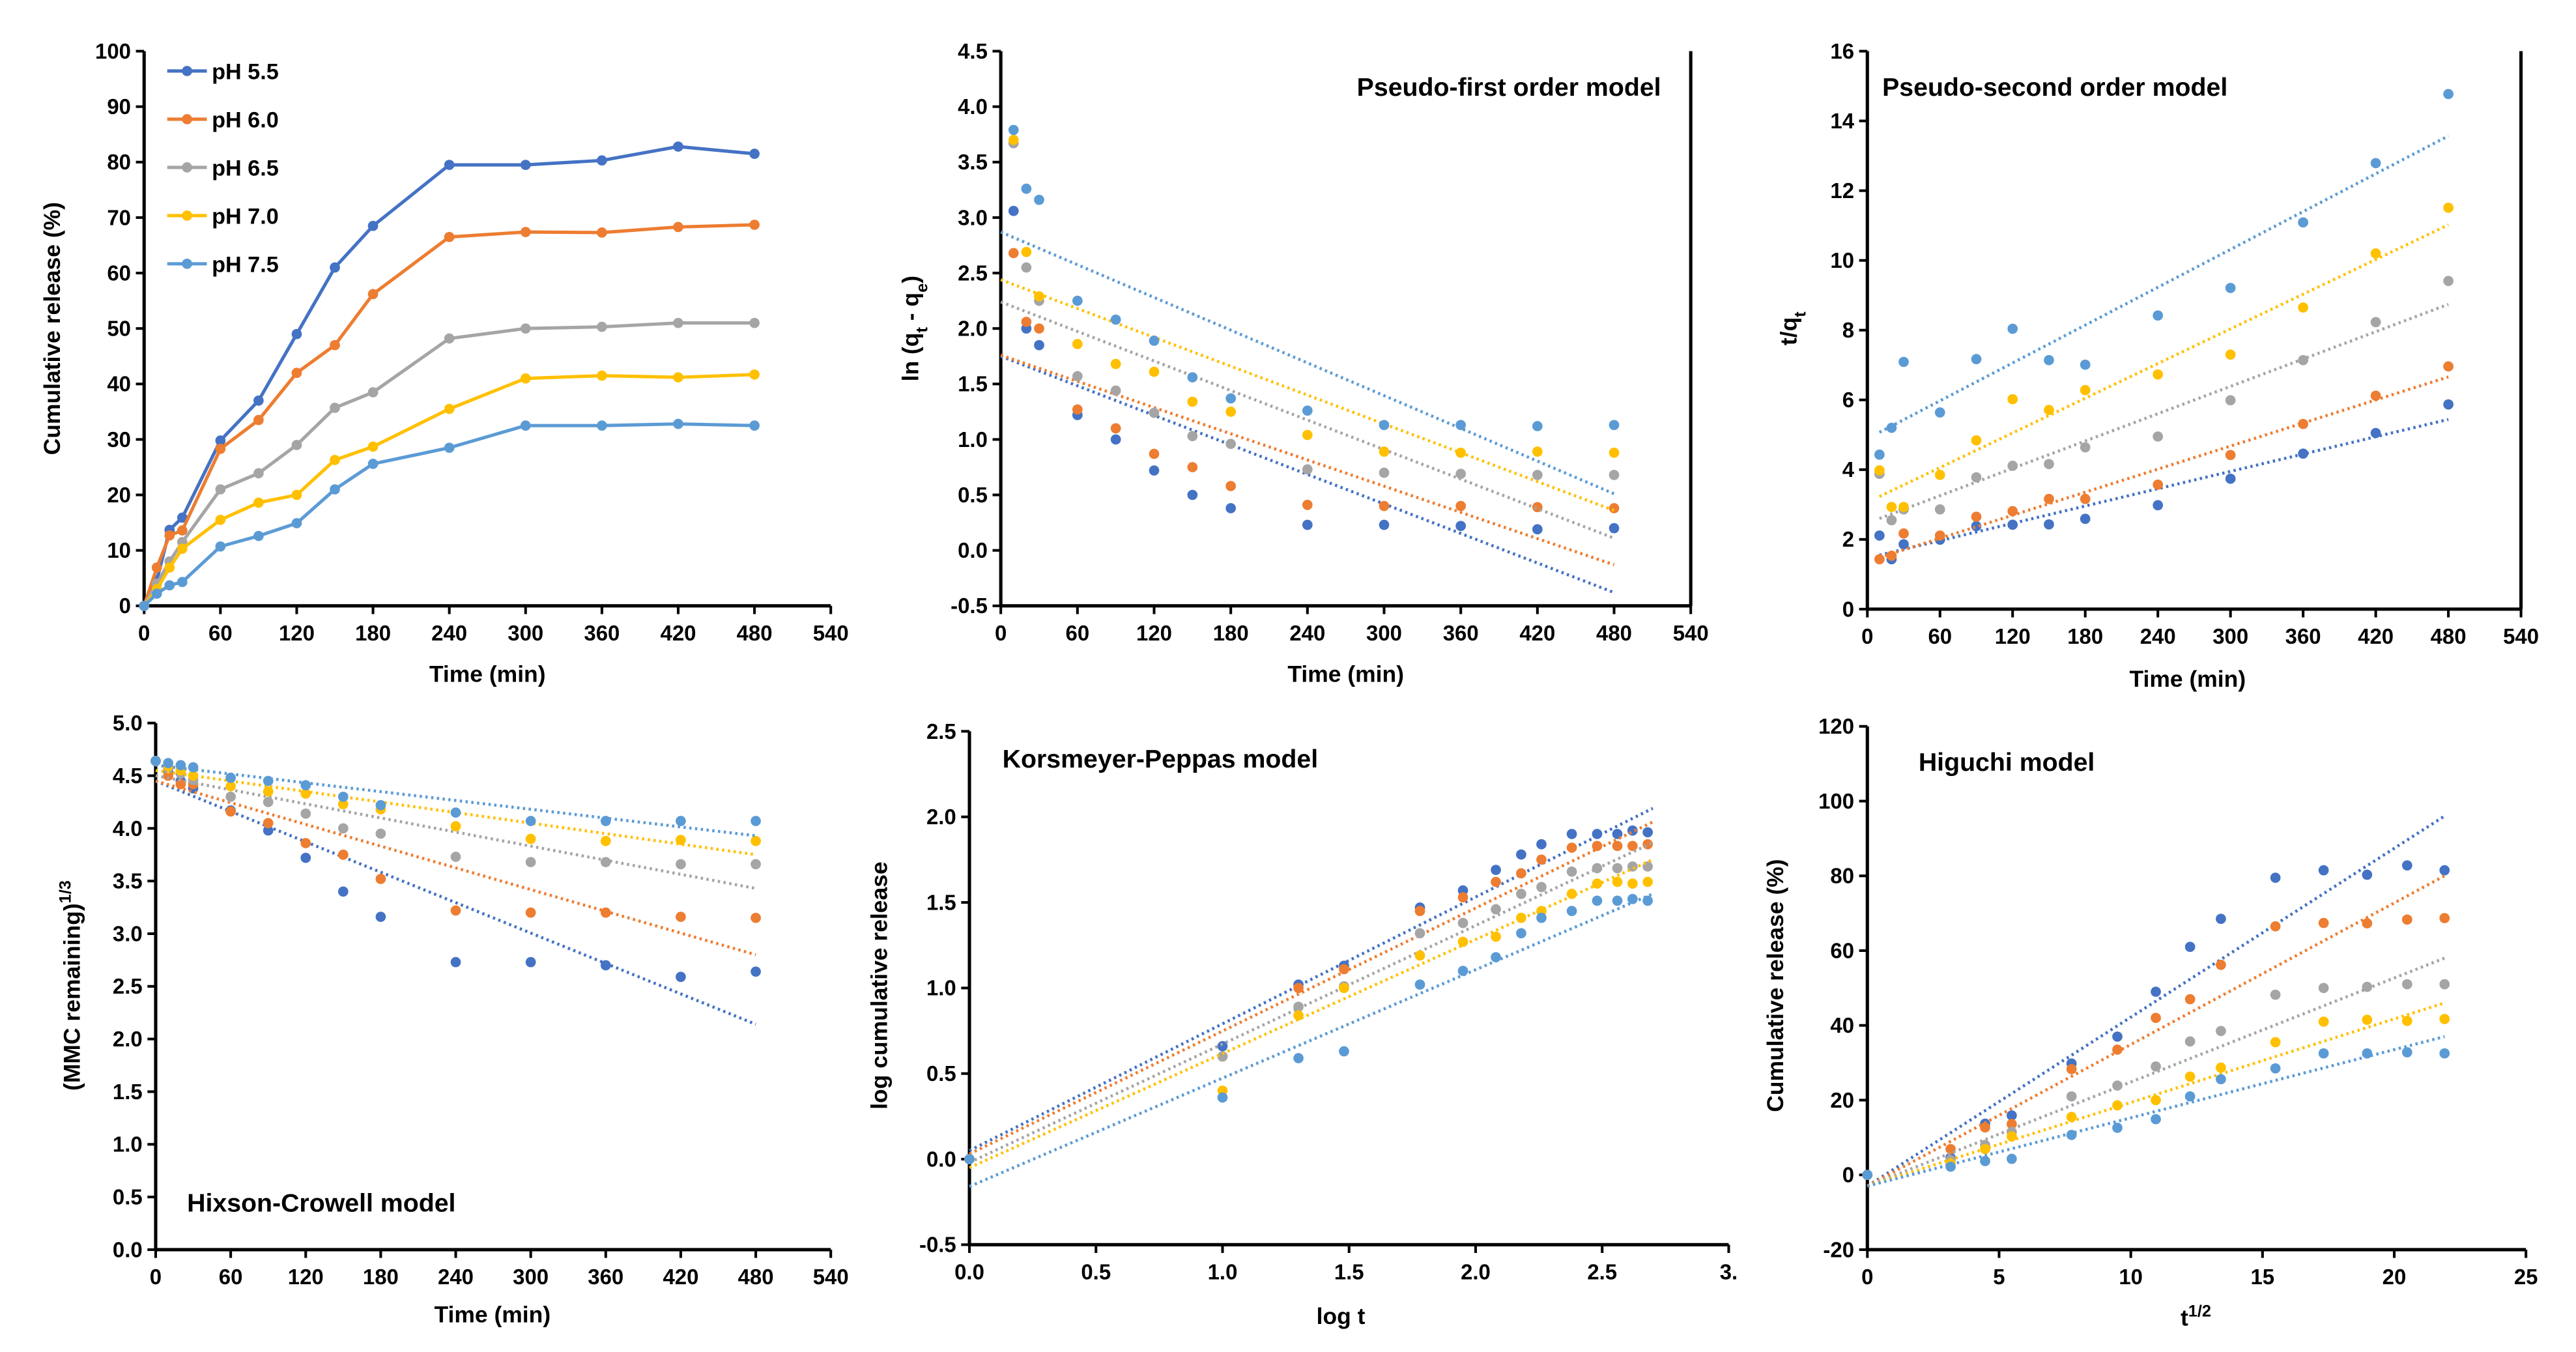 The height and width of the screenshot is (1352, 2576). I want to click on chart-title: Hixson-Crowell model, so click(321, 1203).